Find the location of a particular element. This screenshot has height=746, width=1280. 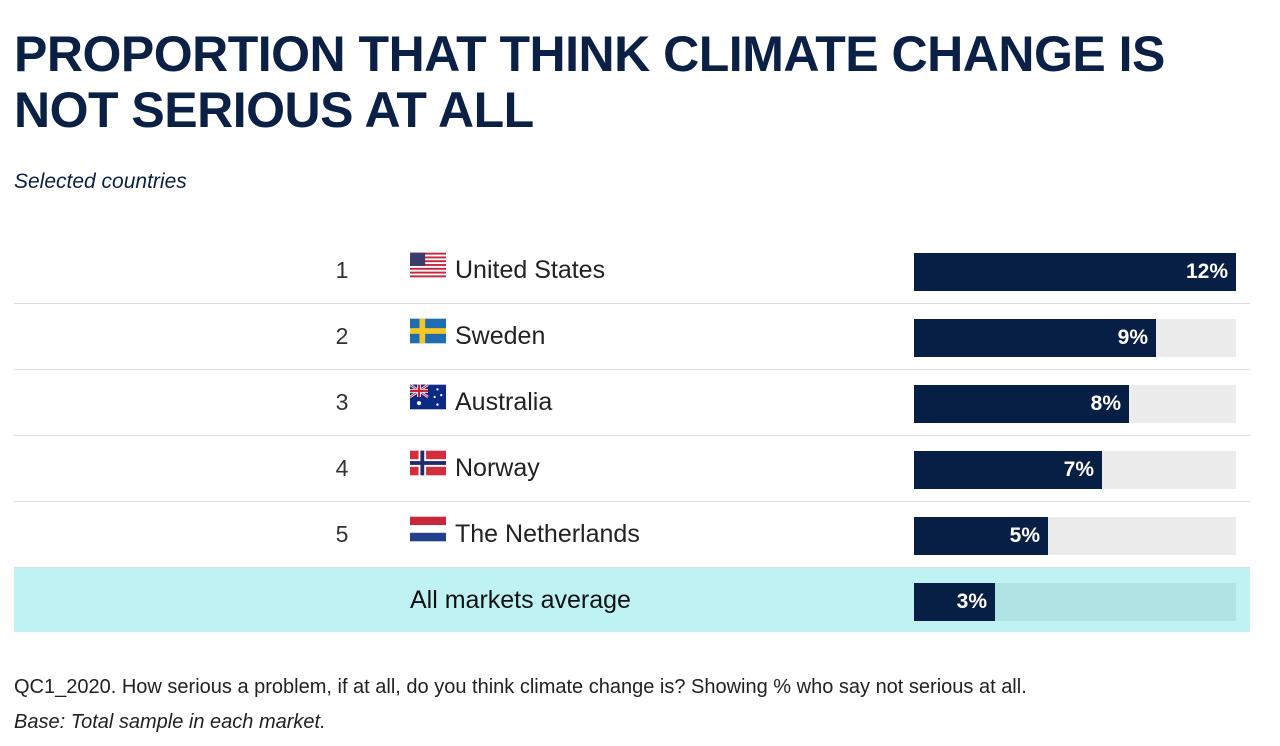

bar-track: 5% is located at coordinates (1075, 536).